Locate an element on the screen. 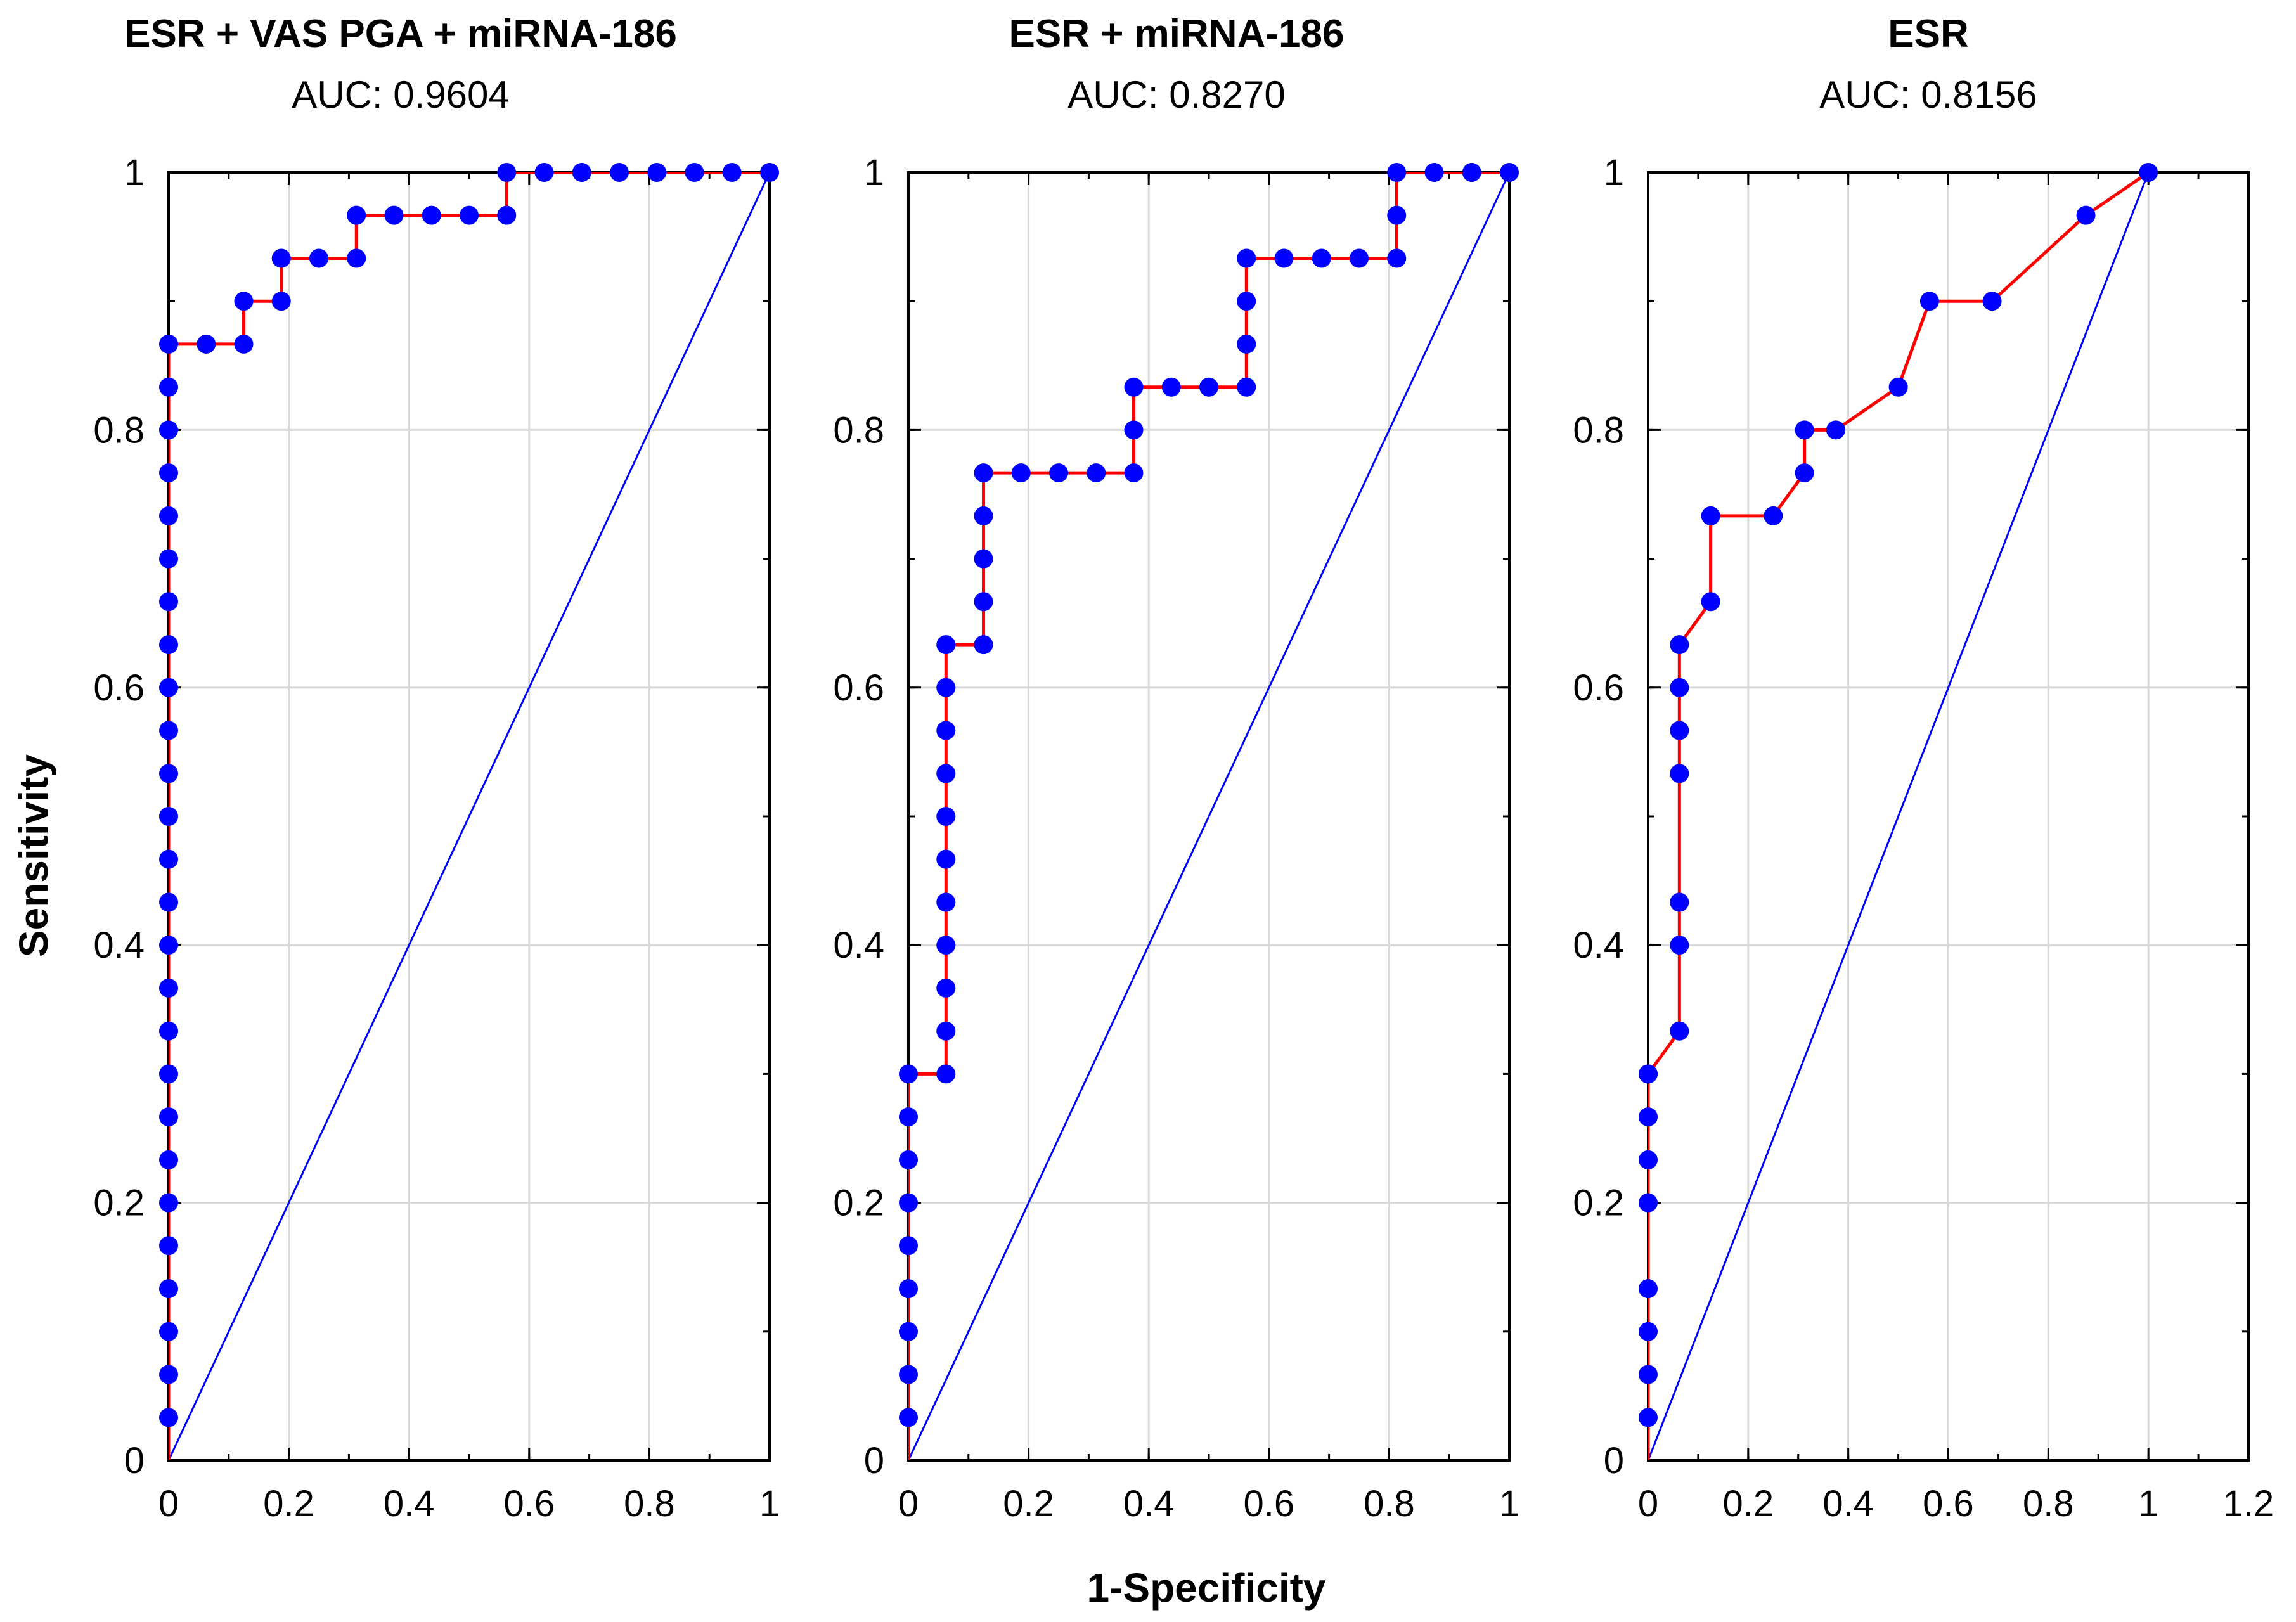  panel-title: ESR is located at coordinates (1928, 34).